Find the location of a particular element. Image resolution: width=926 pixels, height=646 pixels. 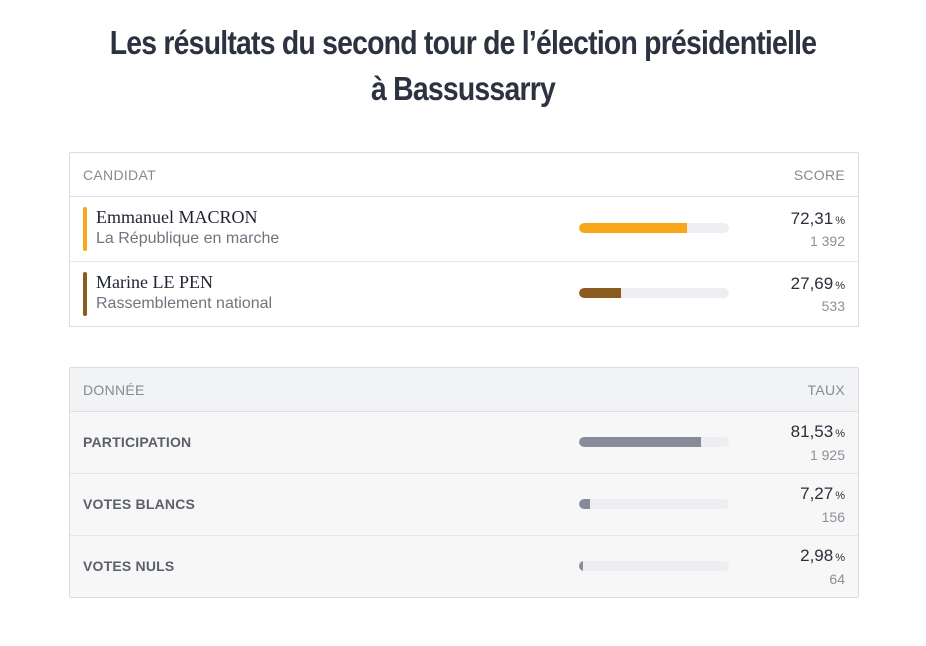

turnout-table-header: DONNÉE TAUX is located at coordinates (464, 390).